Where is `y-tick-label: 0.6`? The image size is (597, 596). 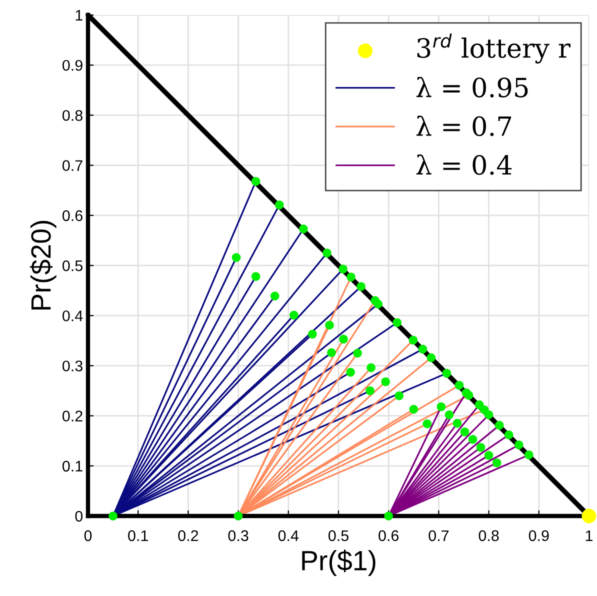 y-tick-label: 0.6 is located at coordinates (72, 216).